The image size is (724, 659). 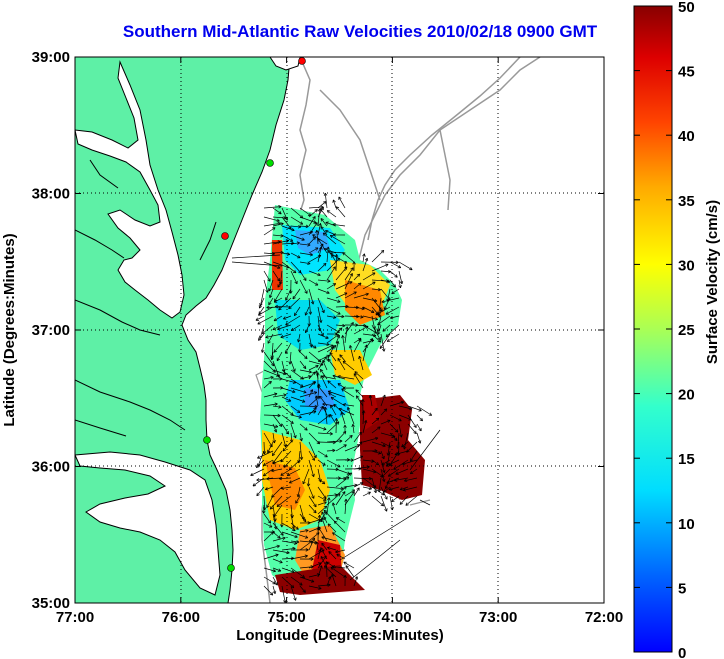 What do you see at coordinates (392, 617) in the screenshot?
I see `x-tick-label: 74:00` at bounding box center [392, 617].